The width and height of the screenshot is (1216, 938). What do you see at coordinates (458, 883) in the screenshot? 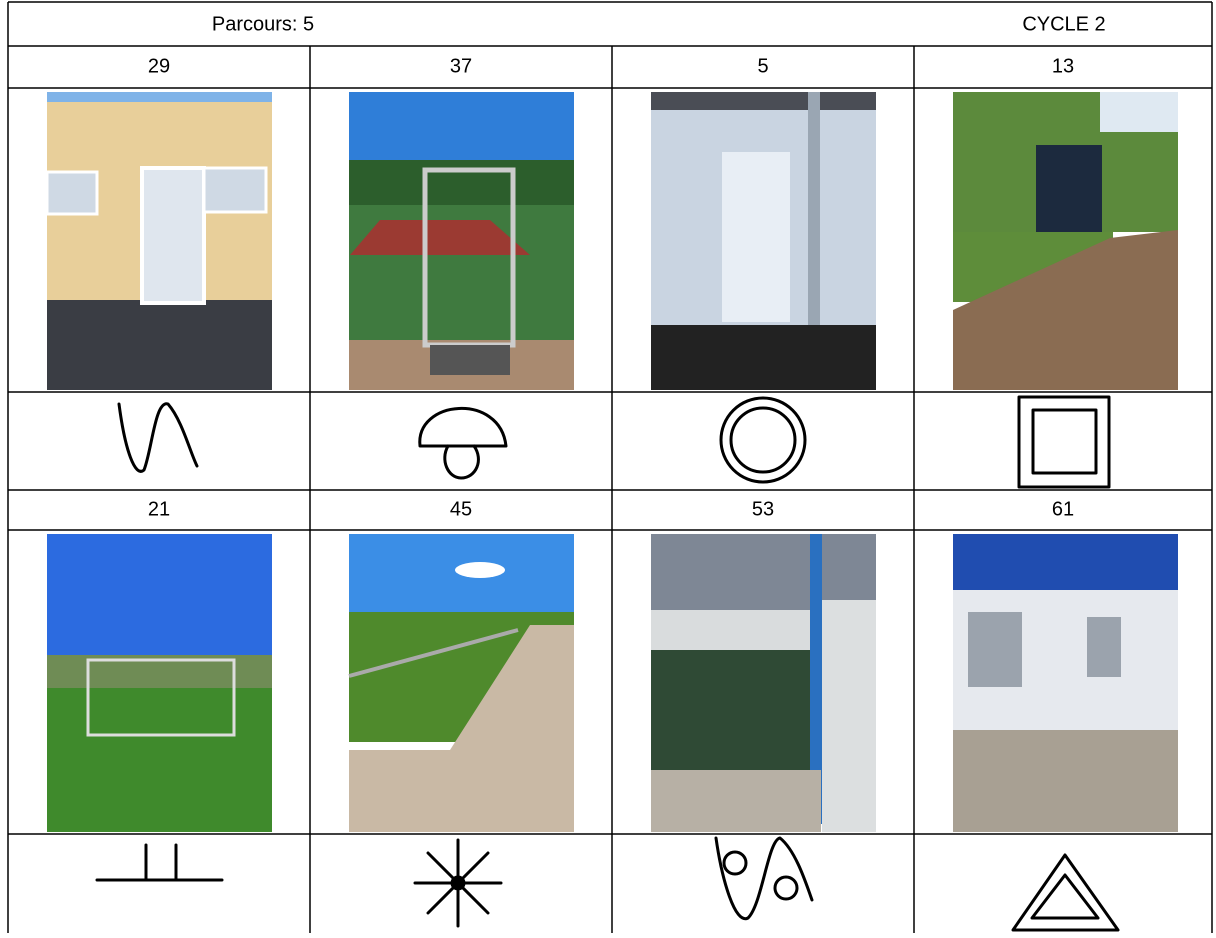
I see `symbol-star` at bounding box center [458, 883].